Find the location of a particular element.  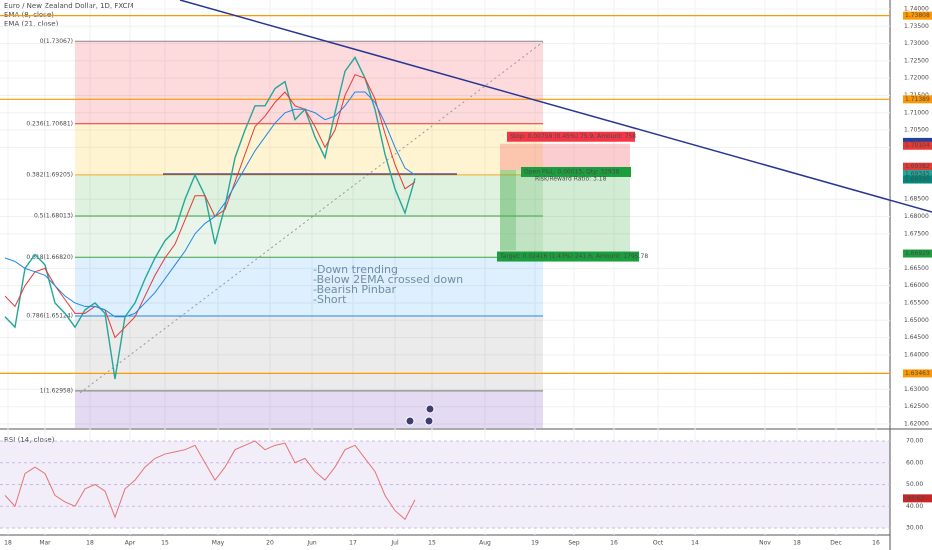

price-tag: 1.69382 is located at coordinates (917, 166).